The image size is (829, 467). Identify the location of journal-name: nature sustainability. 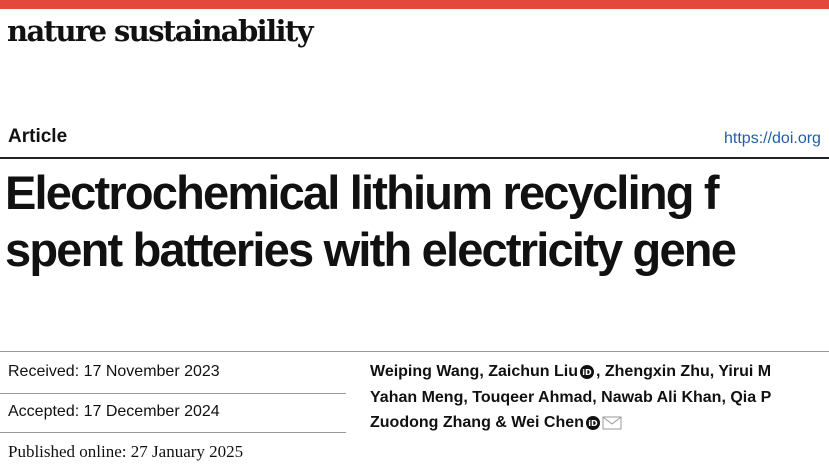
(160, 31).